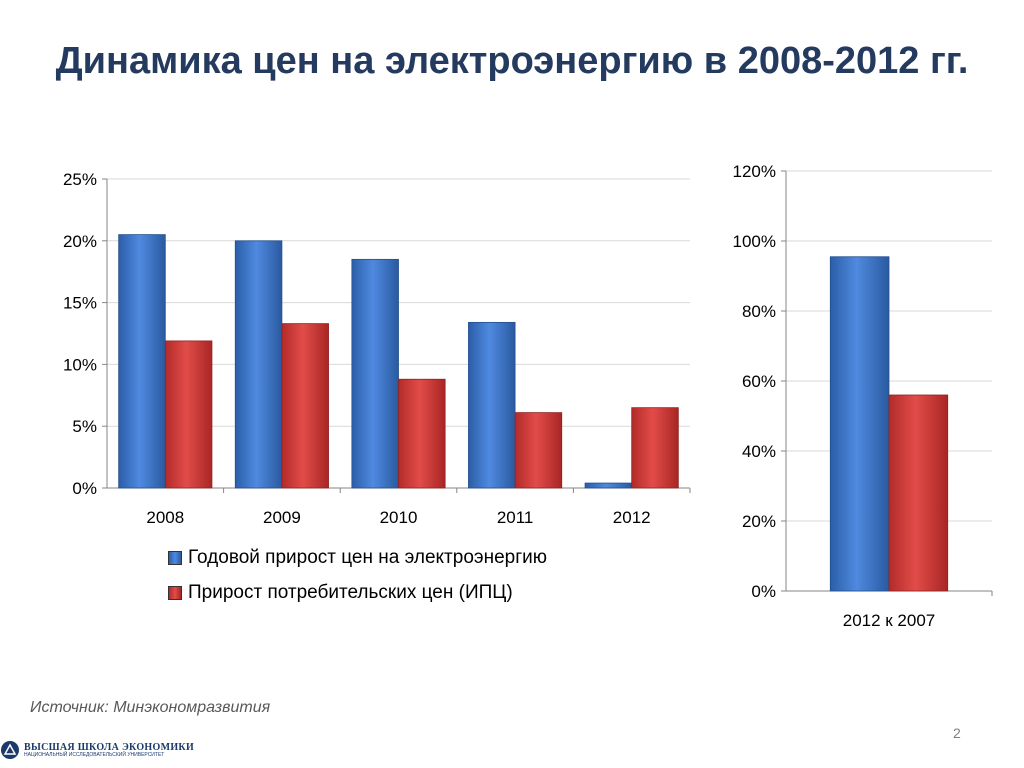 This screenshot has height=768, width=1024. What do you see at coordinates (367, 557) in the screenshot?
I see `legend-label-electricity: Годовой прирост цен на электроэнергию` at bounding box center [367, 557].